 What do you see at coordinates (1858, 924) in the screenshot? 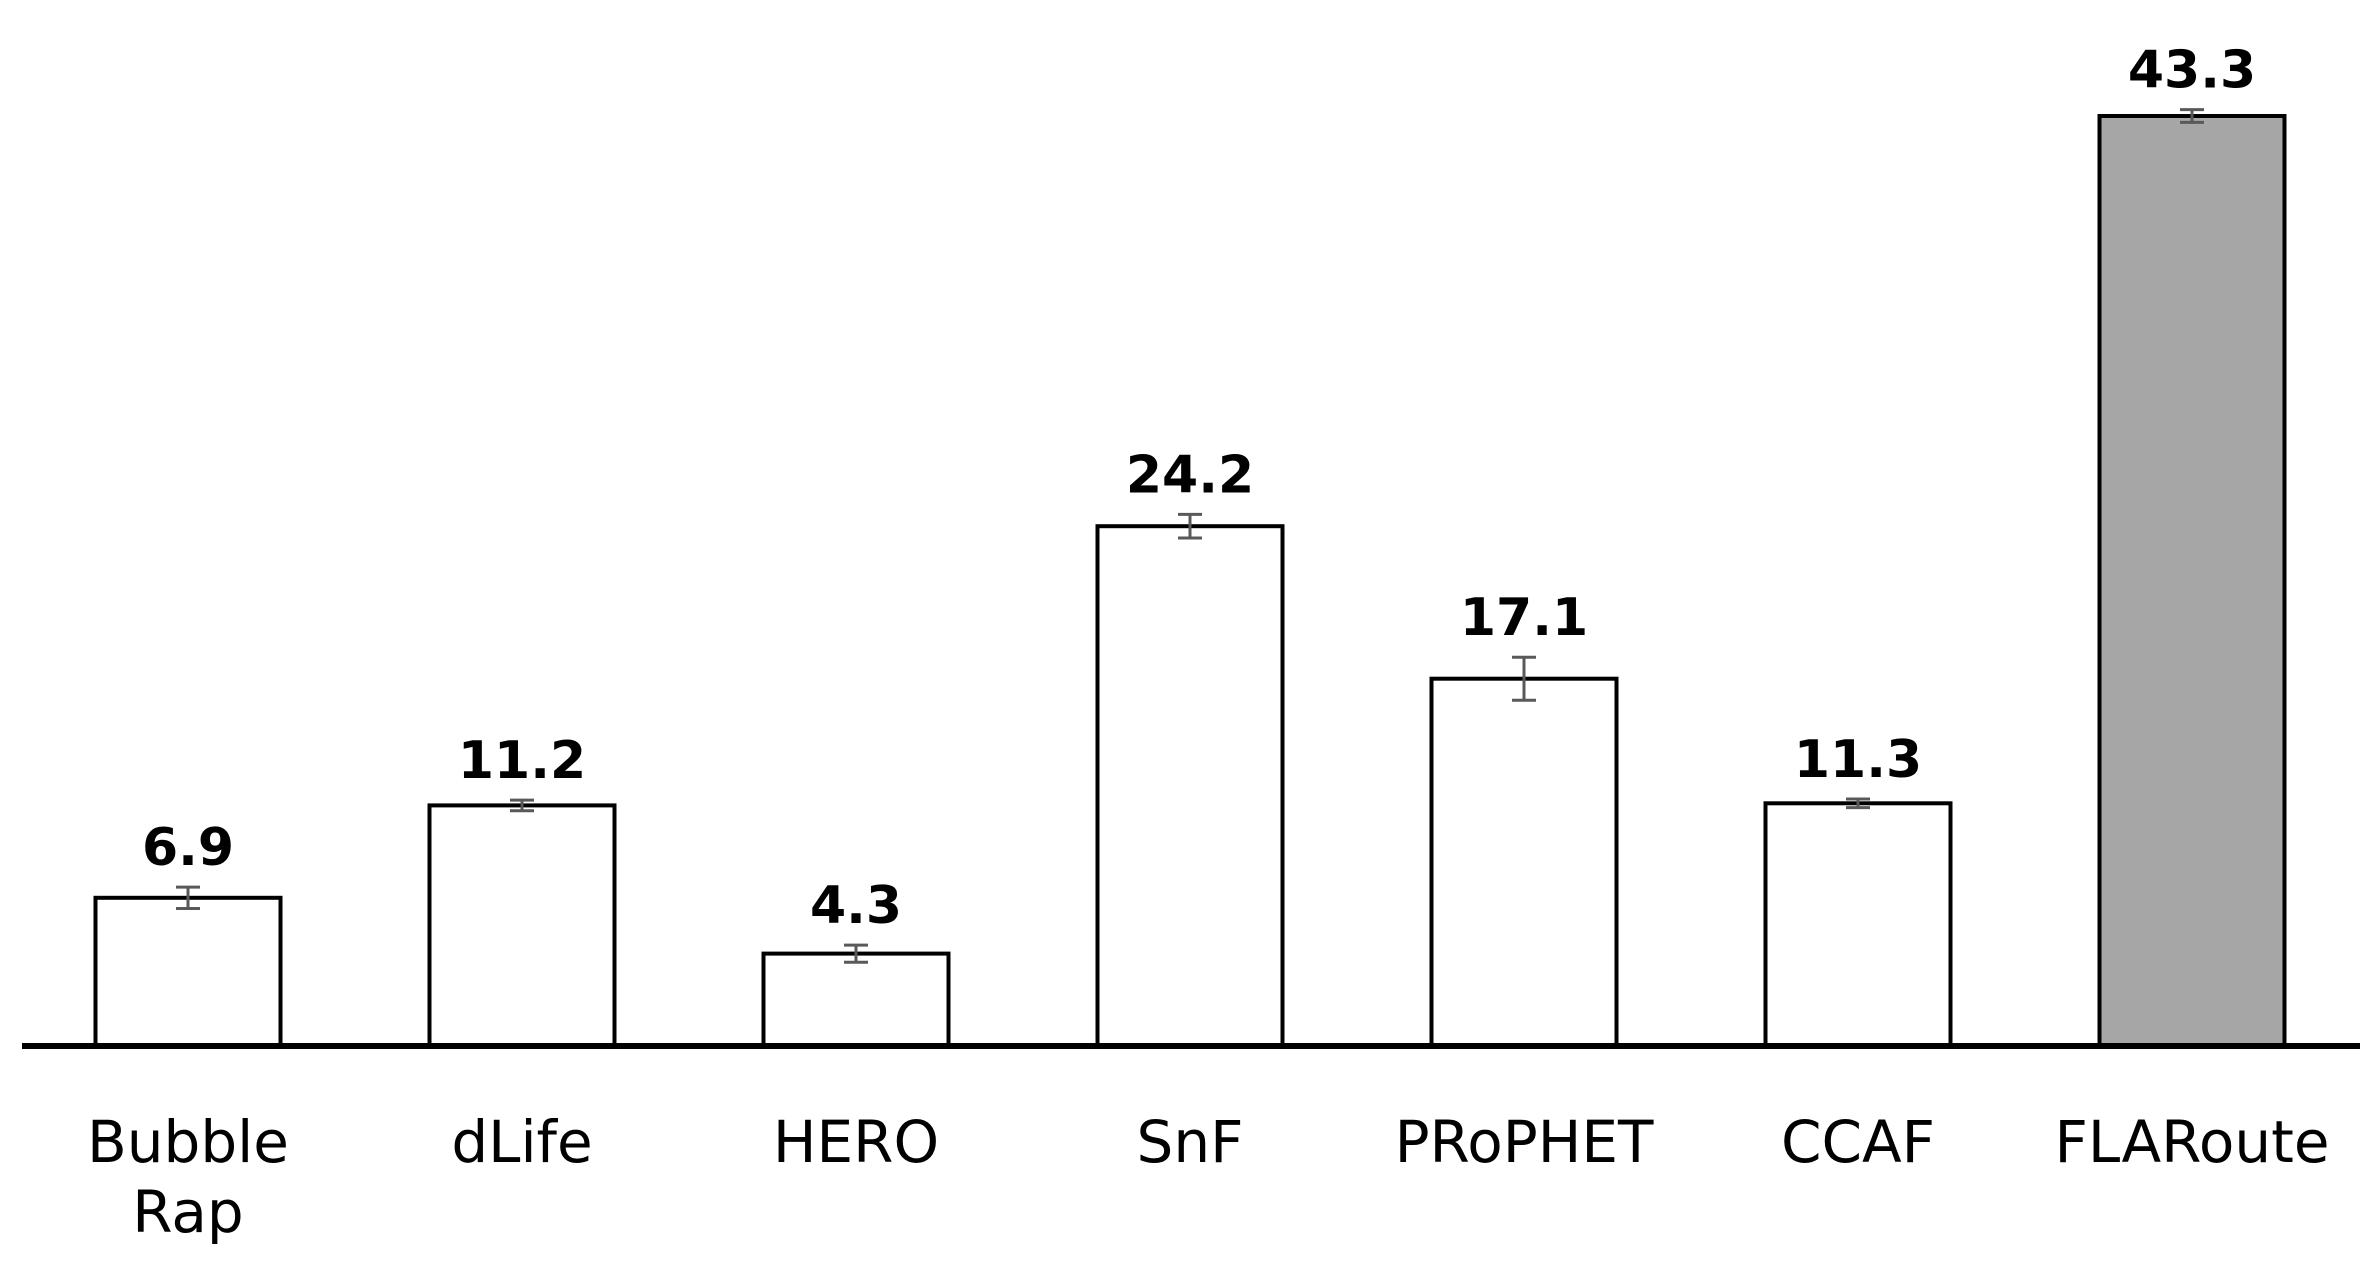
I see `bar-ccaf` at bounding box center [1858, 924].